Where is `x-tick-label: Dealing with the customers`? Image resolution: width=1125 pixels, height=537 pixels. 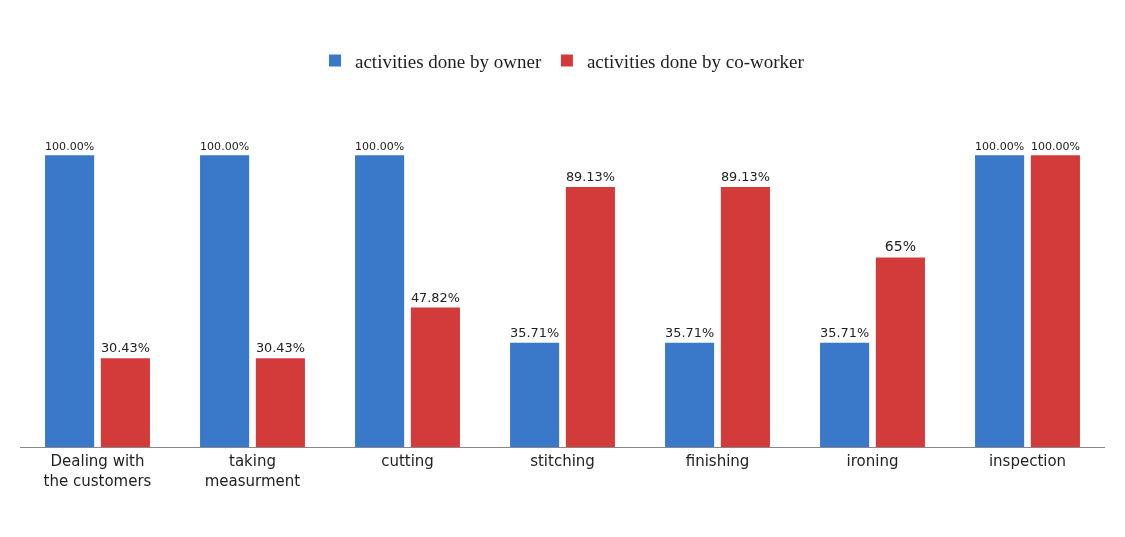
x-tick-label: Dealing with the customers is located at coordinates (97, 471).